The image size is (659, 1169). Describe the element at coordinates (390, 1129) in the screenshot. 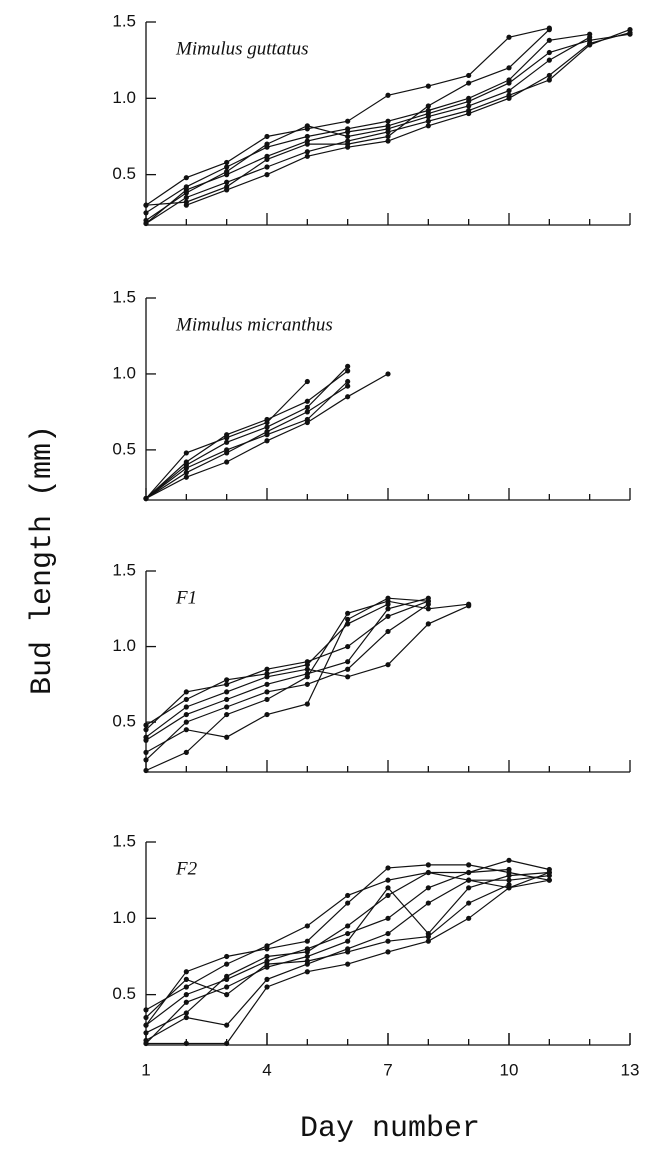

I see `x-axis-title: Day number` at that location.